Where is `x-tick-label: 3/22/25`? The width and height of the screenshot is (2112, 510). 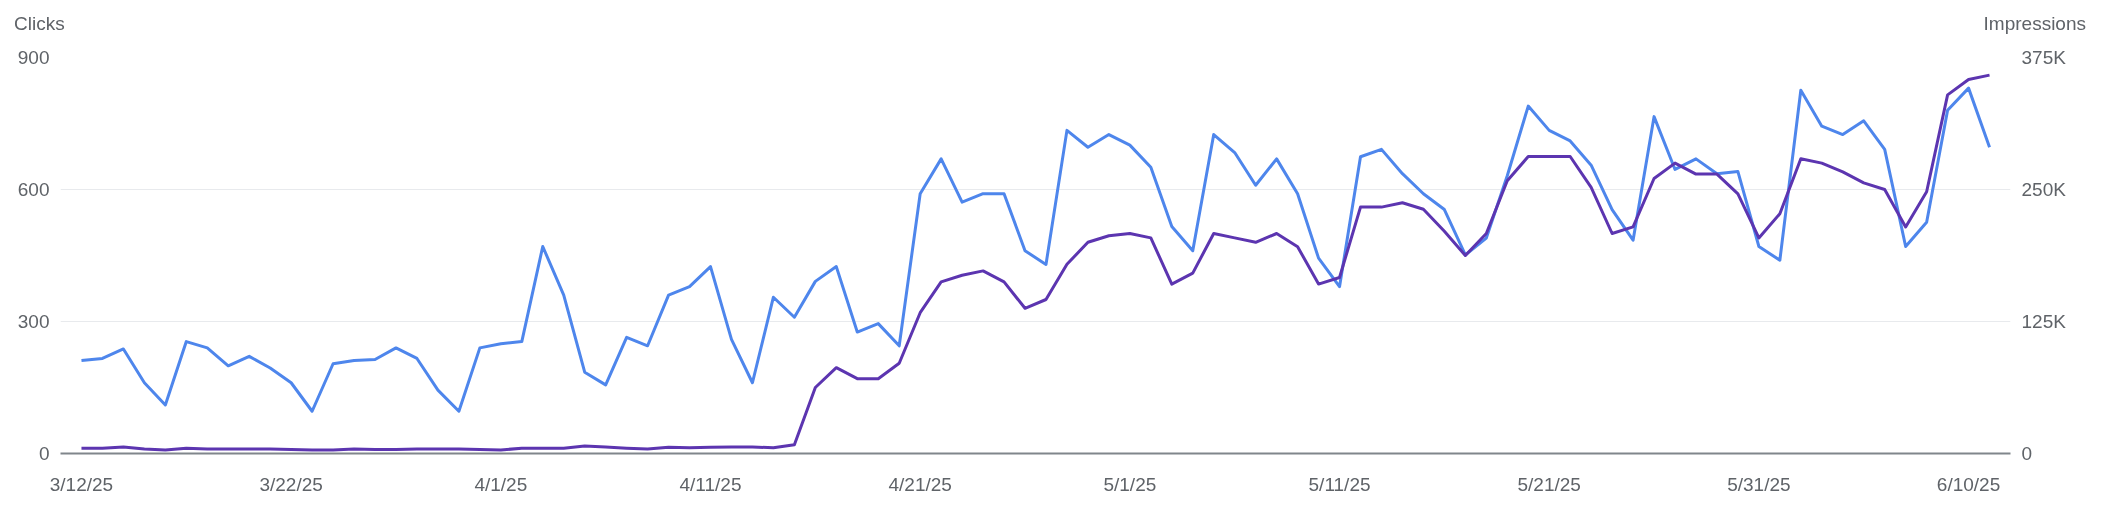
x-tick-label: 3/22/25 is located at coordinates (291, 484).